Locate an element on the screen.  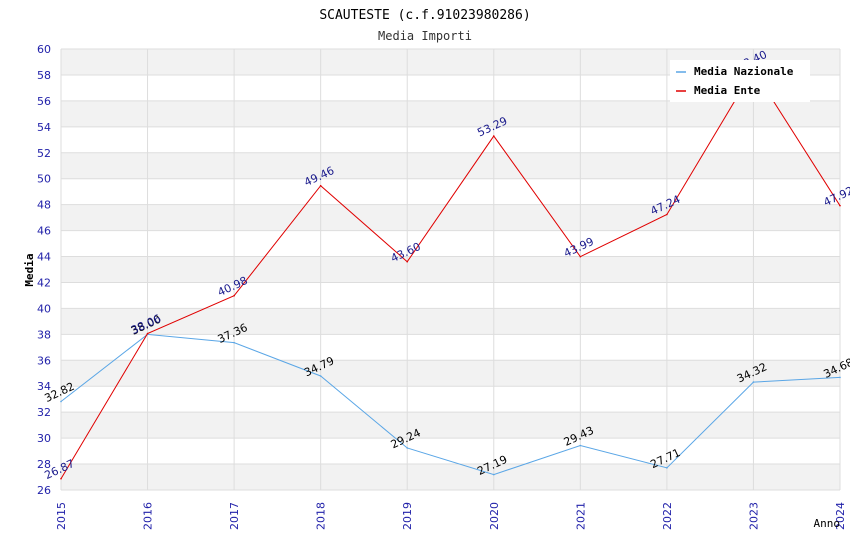
x-tick-label: 2023 is located at coordinates (753, 516).